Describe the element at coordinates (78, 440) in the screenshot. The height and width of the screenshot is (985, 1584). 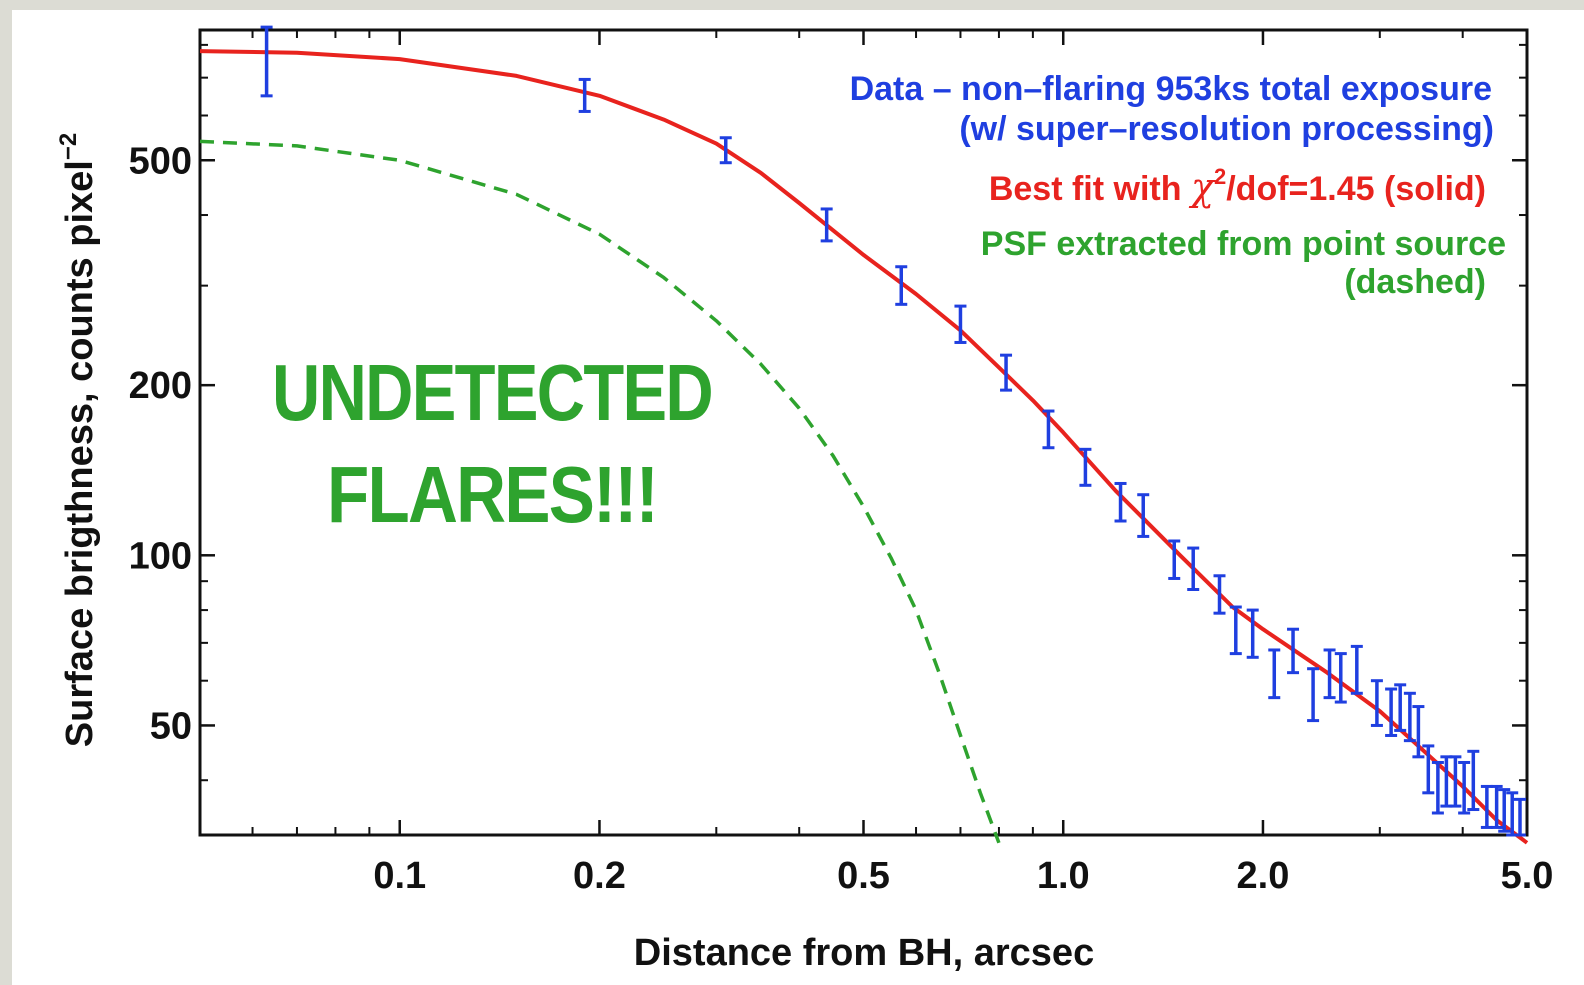
I see `y-axis-title: Surface brigthness, counts pixel−2` at that location.